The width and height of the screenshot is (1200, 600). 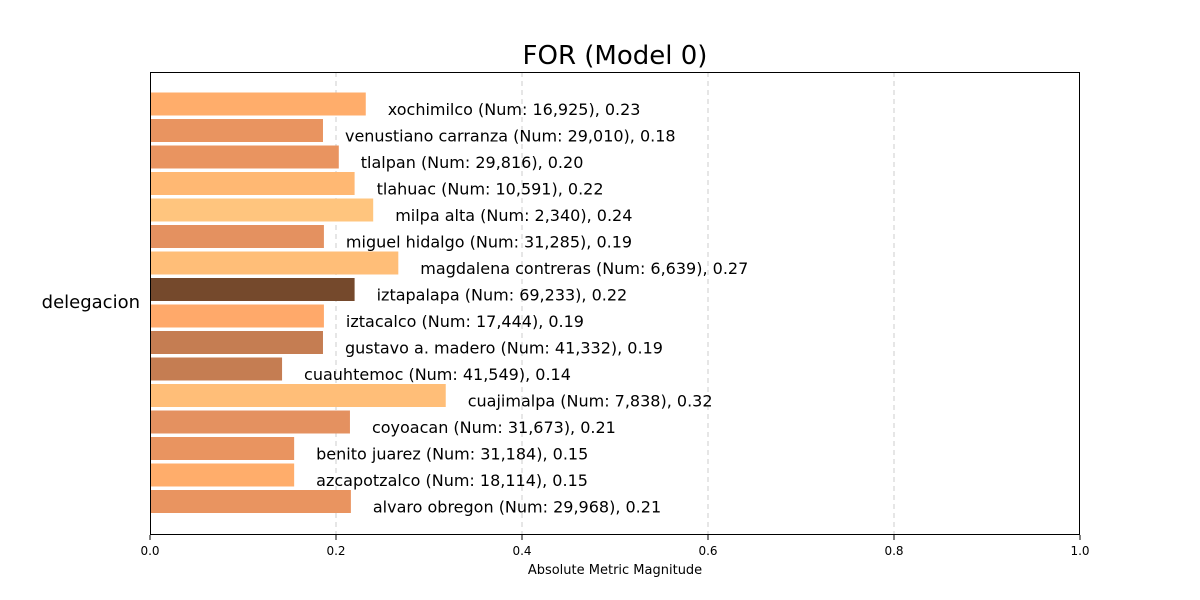 What do you see at coordinates (452, 480) in the screenshot?
I see `bar-label: azcapotzalco (Num: 18,114), 0.15` at bounding box center [452, 480].